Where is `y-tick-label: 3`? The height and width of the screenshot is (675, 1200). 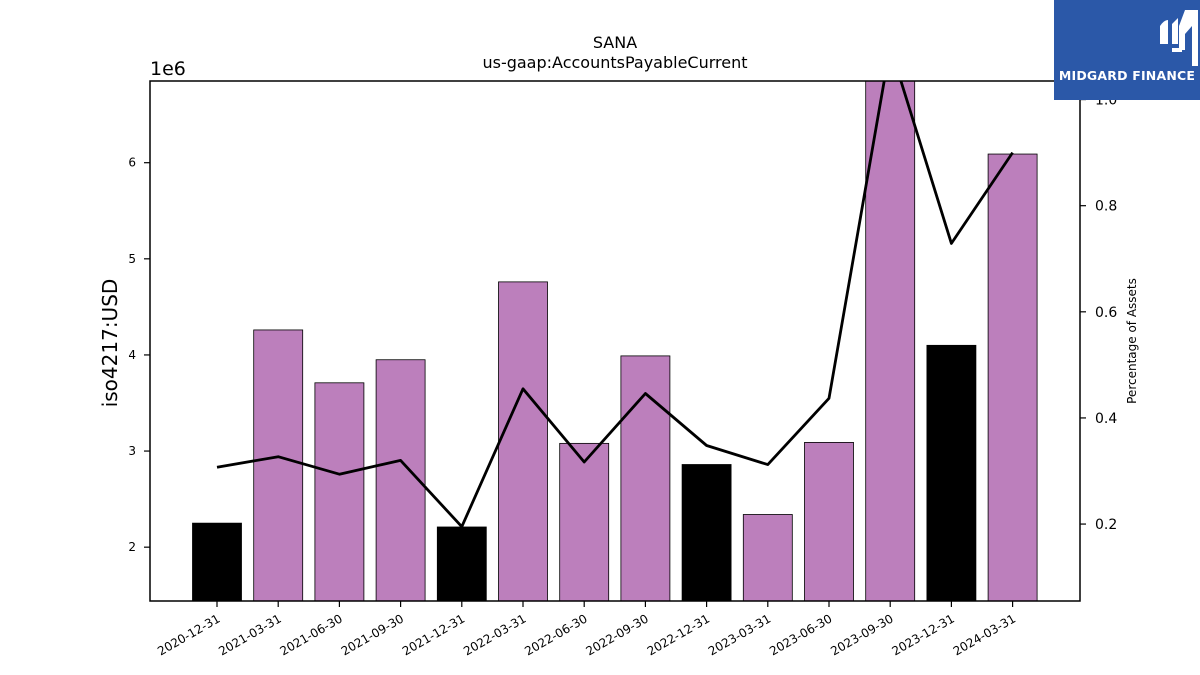 y-tick-label: 3 is located at coordinates (132, 451).